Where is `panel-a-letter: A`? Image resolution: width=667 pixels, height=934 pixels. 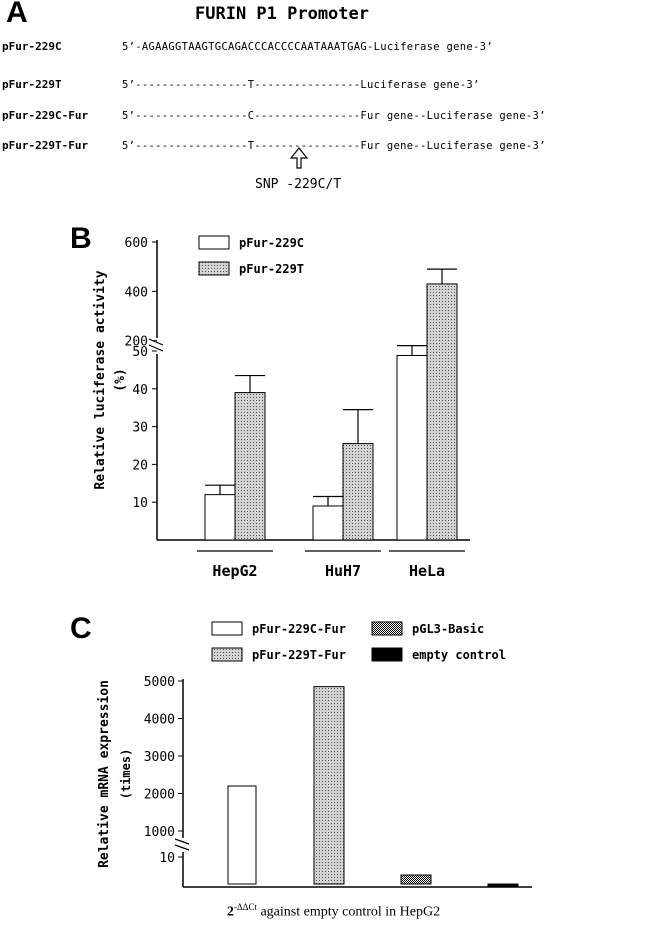
panel-a-letter: A is located at coordinates (17, 14).